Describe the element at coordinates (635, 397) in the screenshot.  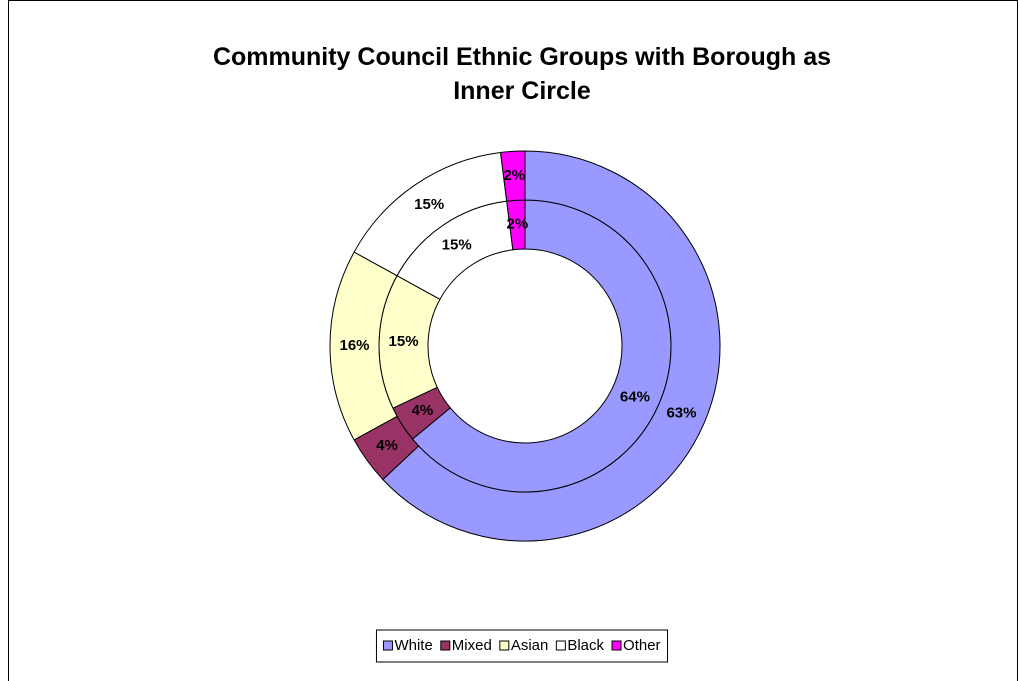
I see `data-label: 64%` at that location.